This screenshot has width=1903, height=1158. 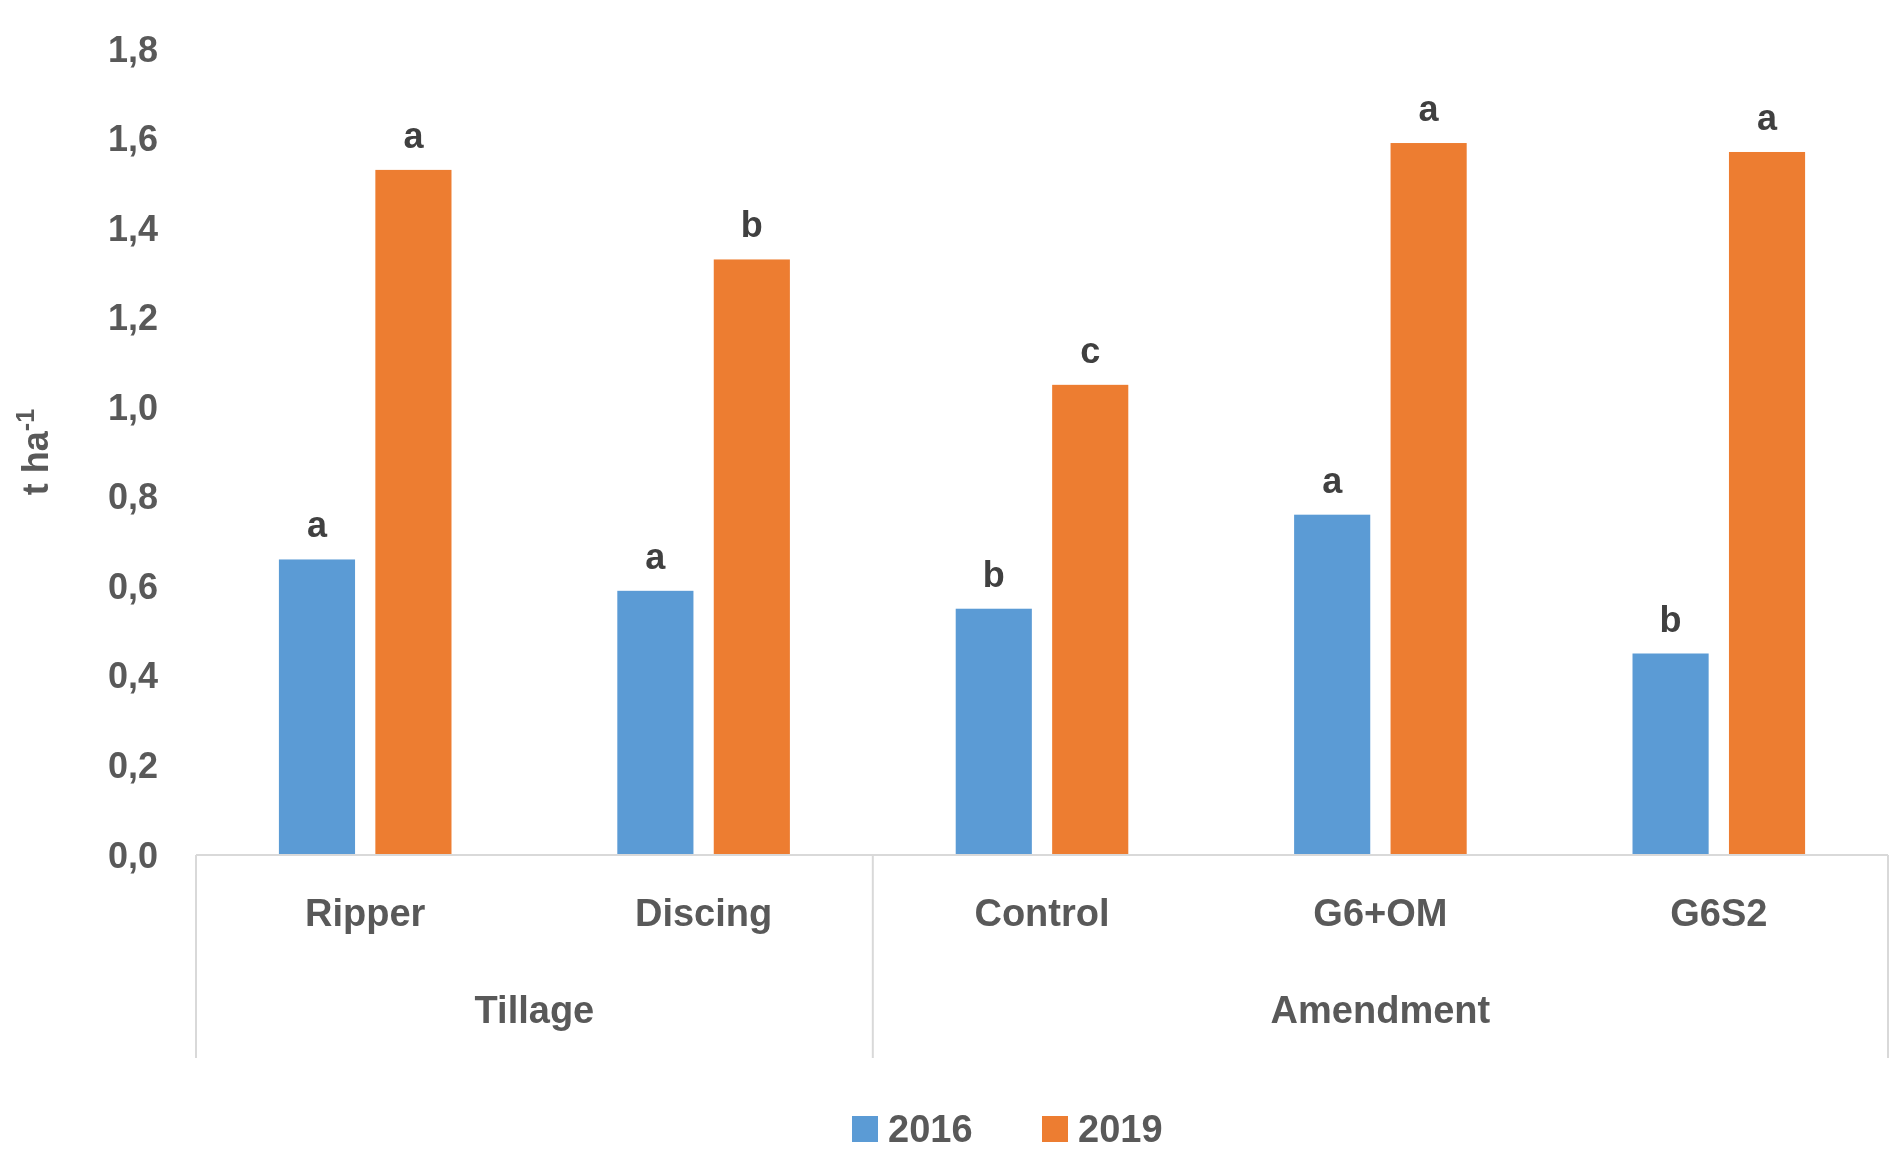 What do you see at coordinates (1380, 913) in the screenshot?
I see `x-tick-label: G6+OM` at bounding box center [1380, 913].